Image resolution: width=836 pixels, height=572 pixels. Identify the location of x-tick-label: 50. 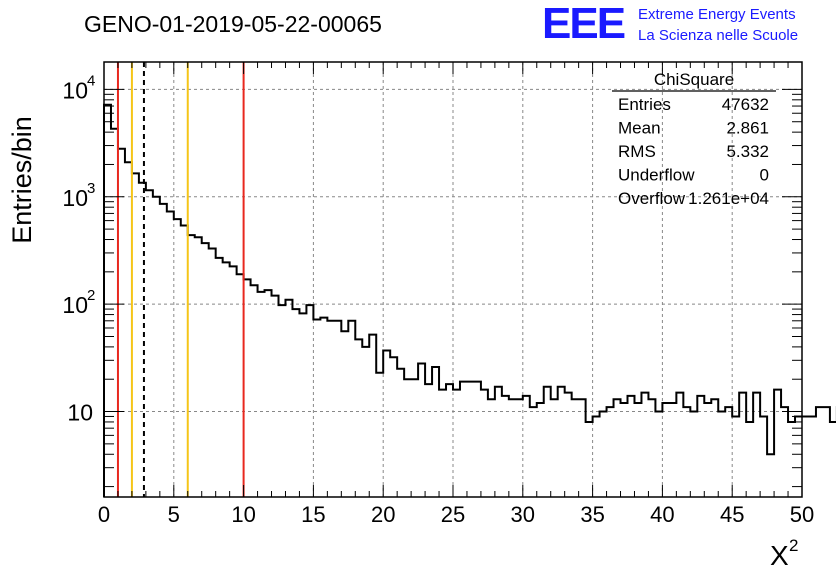
(802, 514).